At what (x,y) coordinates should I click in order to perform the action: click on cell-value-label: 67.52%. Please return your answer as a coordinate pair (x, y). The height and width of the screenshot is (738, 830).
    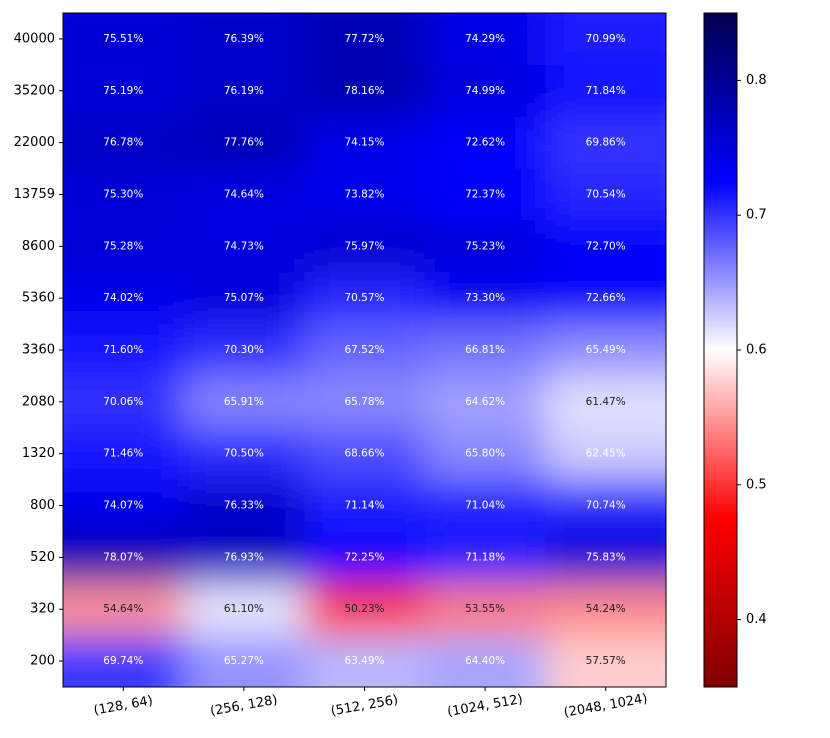
    Looking at the image, I should click on (364, 350).